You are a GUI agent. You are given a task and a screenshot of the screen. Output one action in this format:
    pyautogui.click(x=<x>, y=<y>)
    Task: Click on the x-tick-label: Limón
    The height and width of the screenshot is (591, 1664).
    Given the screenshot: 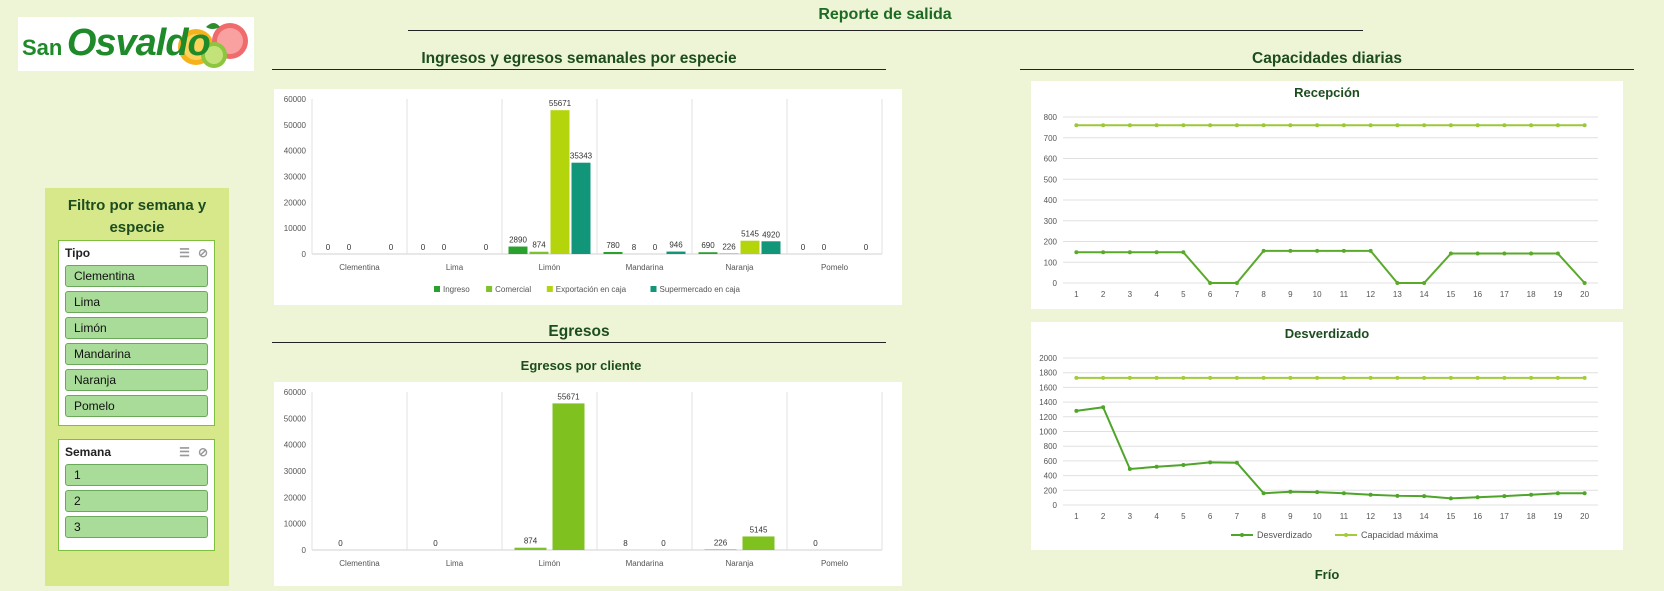 What is the action you would take?
    pyautogui.click(x=550, y=267)
    